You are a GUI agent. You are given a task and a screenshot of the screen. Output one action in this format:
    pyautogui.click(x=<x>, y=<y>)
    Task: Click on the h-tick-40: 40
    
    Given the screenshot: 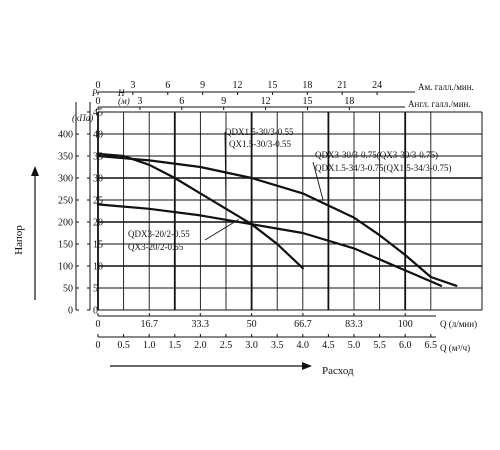 What is the action you would take?
    pyautogui.click(x=98, y=135)
    